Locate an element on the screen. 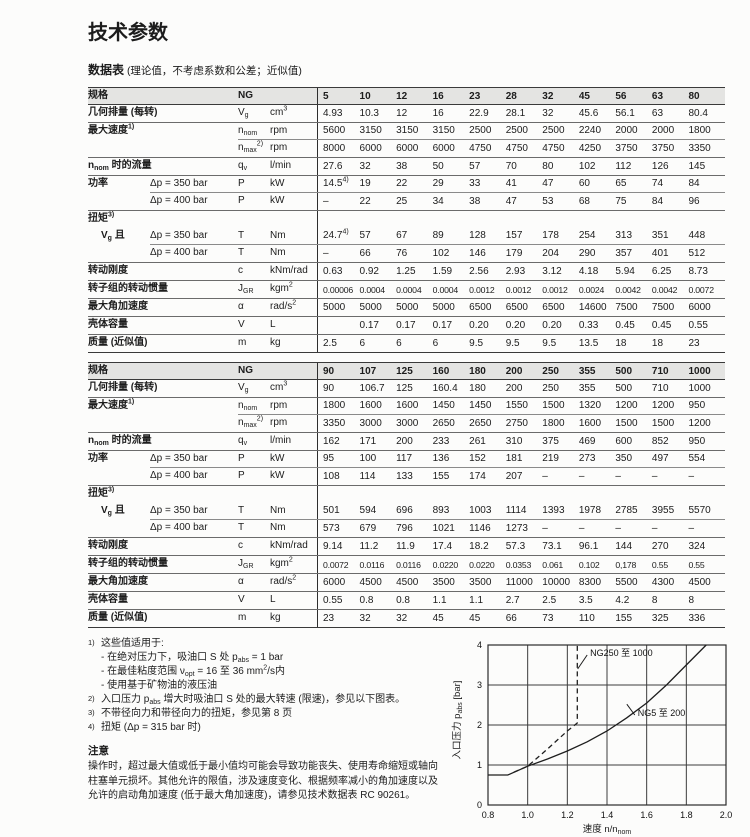 Image resolution: width=750 pixels, height=837 pixels. value-cell: 324 is located at coordinates (697, 546).